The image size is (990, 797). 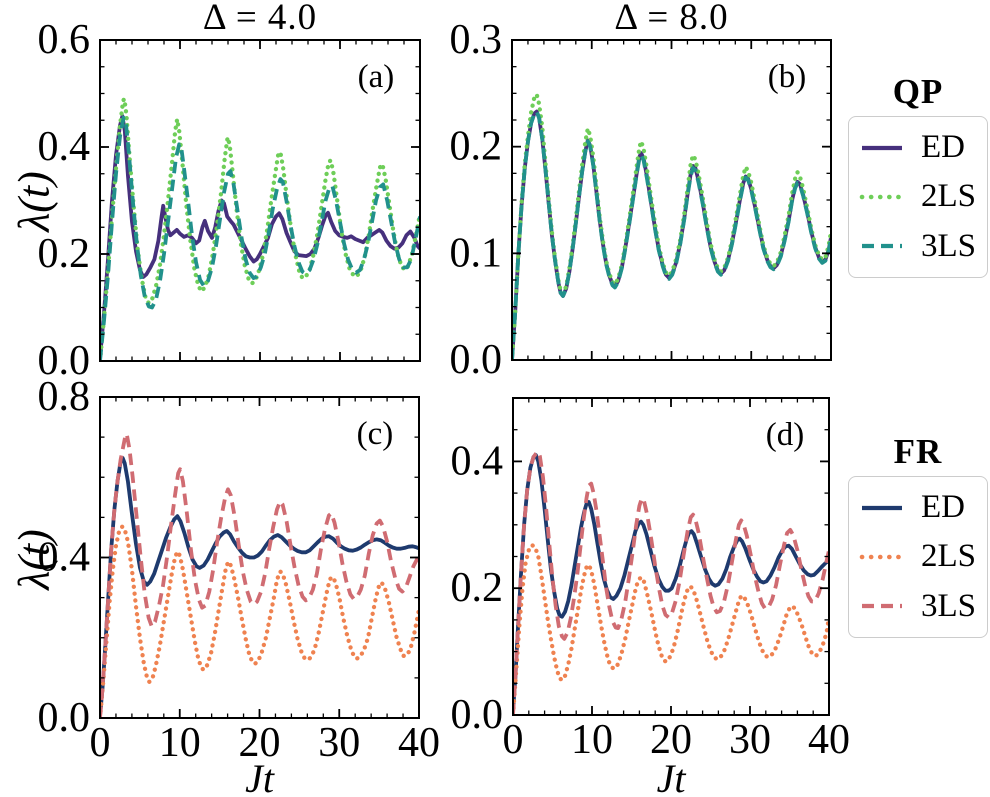 I want to click on legend-item-fr-ed: ED, so click(x=918, y=507).